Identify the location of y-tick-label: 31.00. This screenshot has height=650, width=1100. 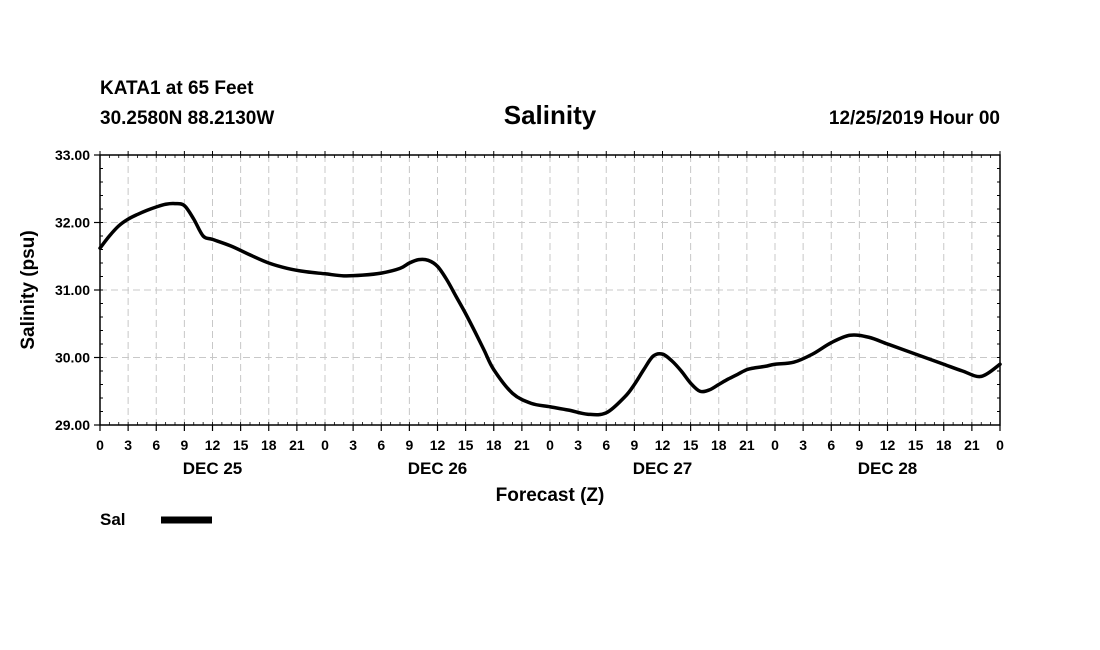
(72, 290).